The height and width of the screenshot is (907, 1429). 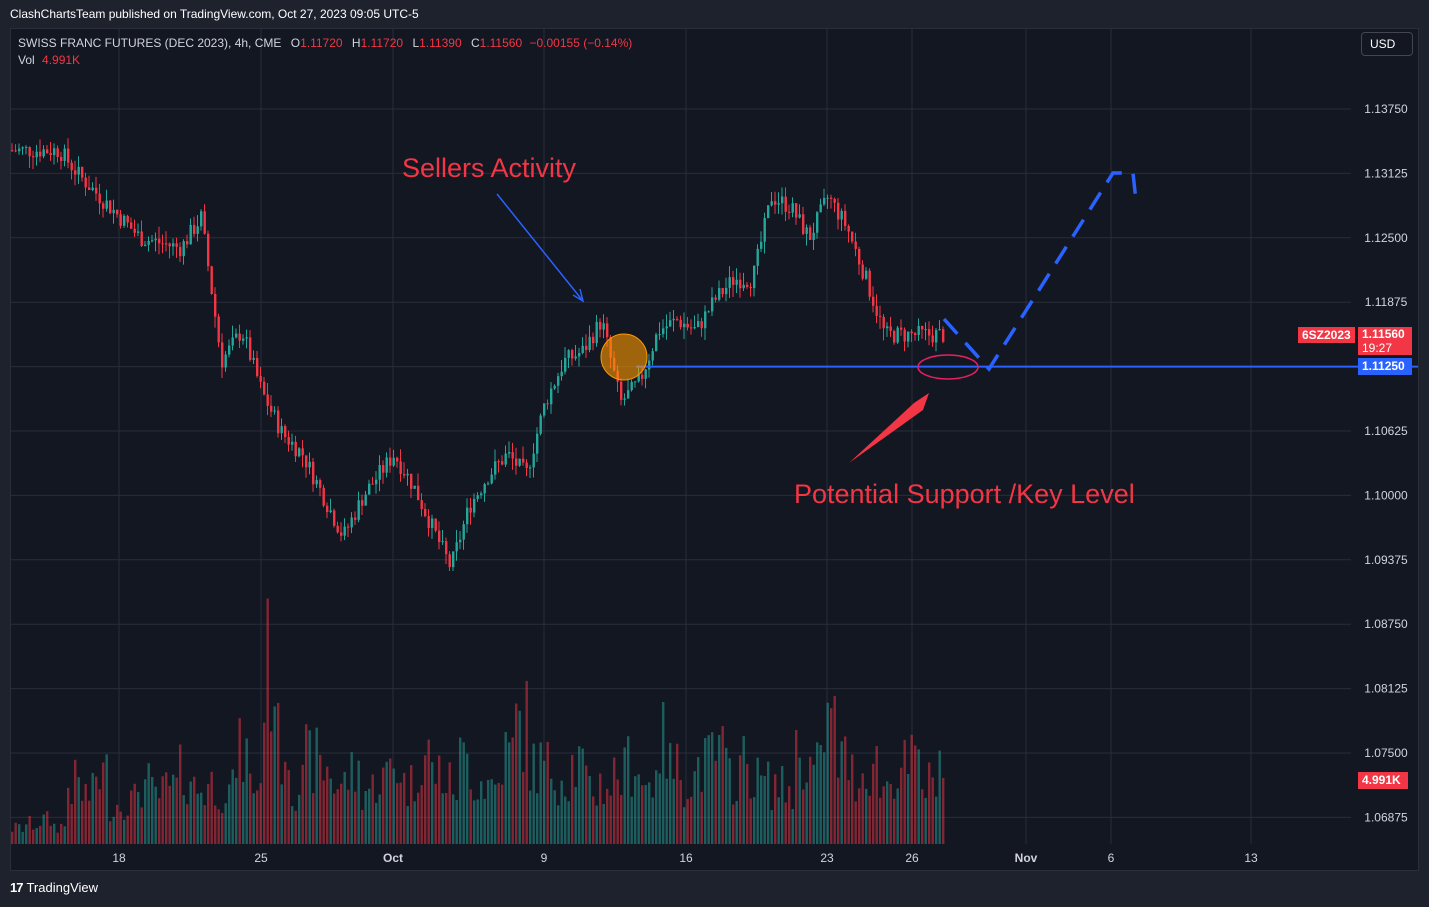 What do you see at coordinates (489, 168) in the screenshot?
I see `sellers-activity-annotation: Sellers Activity` at bounding box center [489, 168].